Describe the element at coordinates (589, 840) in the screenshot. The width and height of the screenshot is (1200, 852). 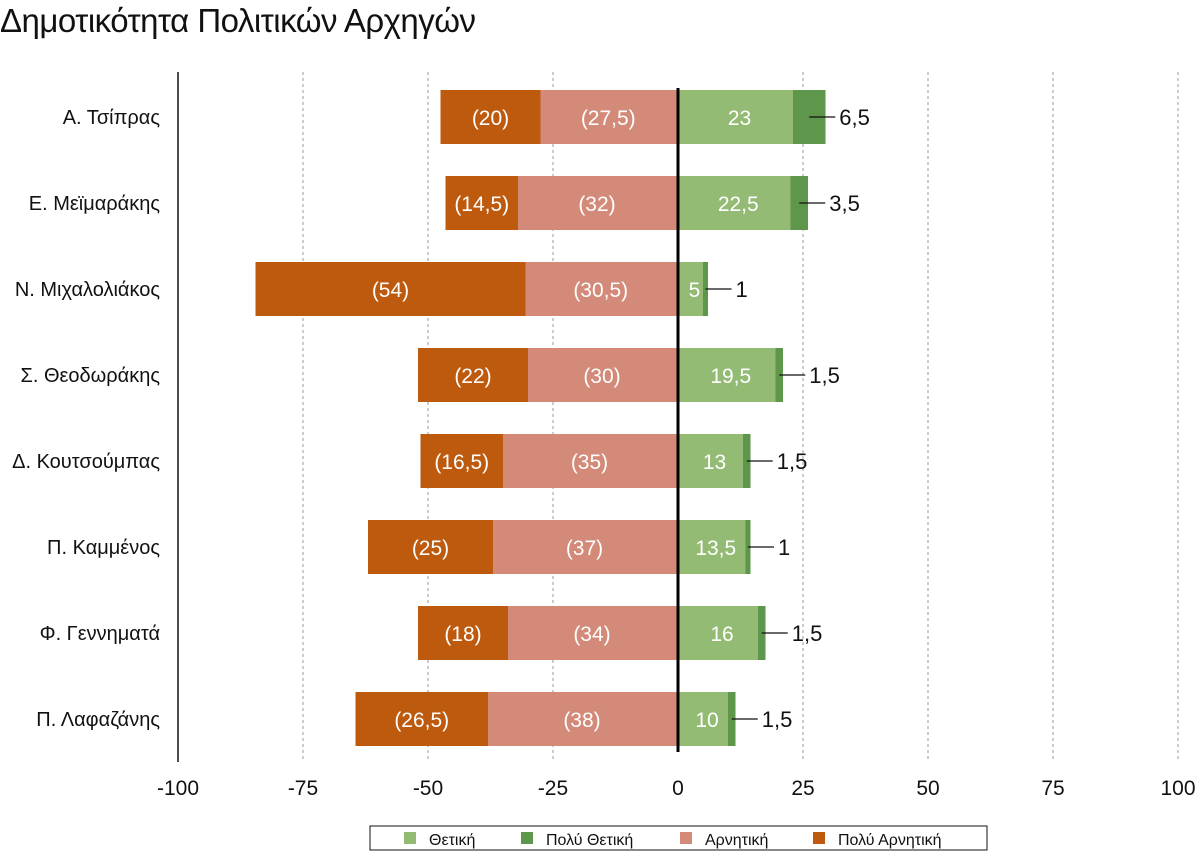
I see `legend-label: Πολύ Θετική` at that location.